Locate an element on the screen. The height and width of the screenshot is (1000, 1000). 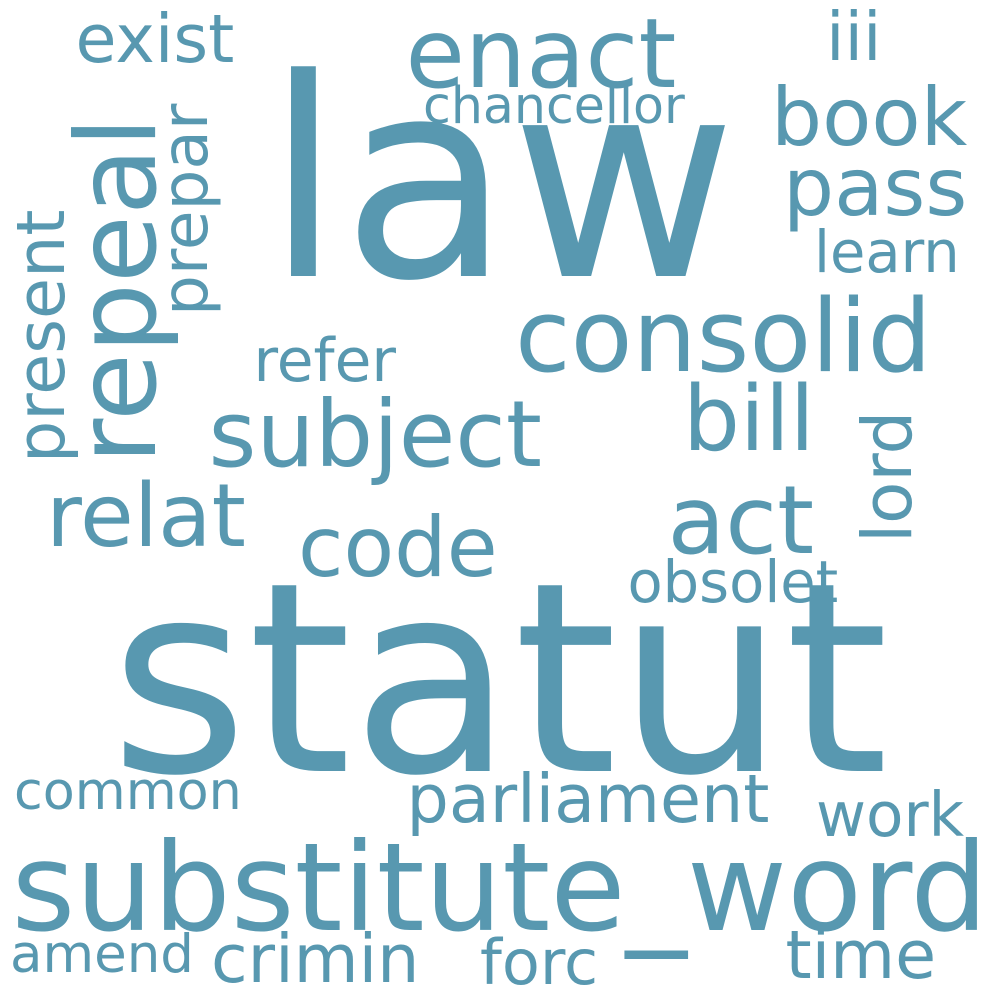
word-book: book is located at coordinates (869, 116).